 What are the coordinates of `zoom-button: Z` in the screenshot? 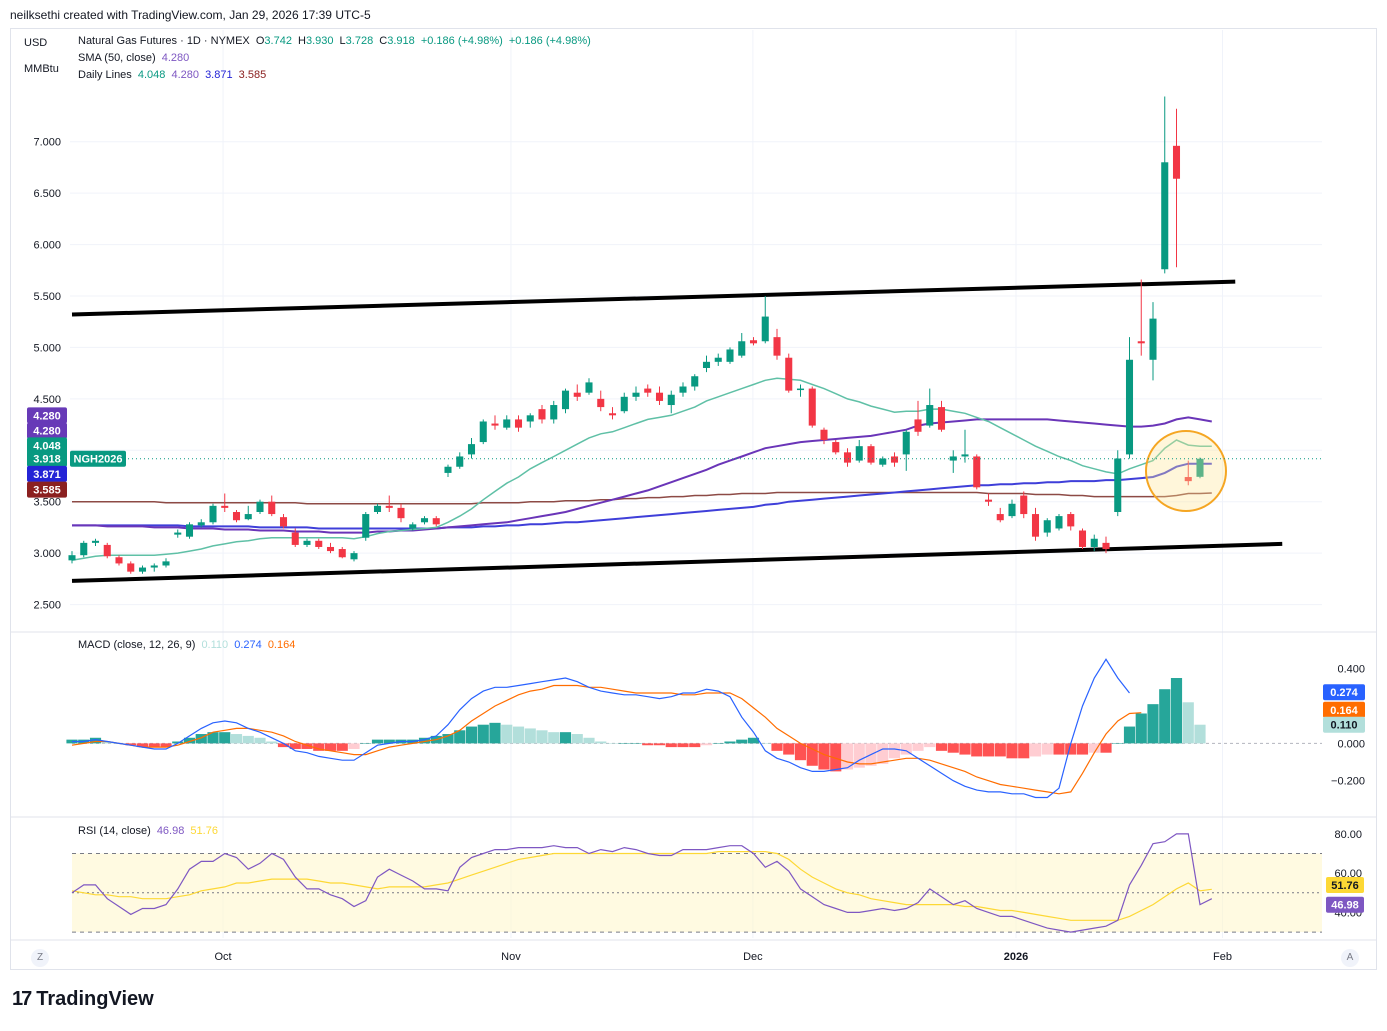 It's located at (40, 958).